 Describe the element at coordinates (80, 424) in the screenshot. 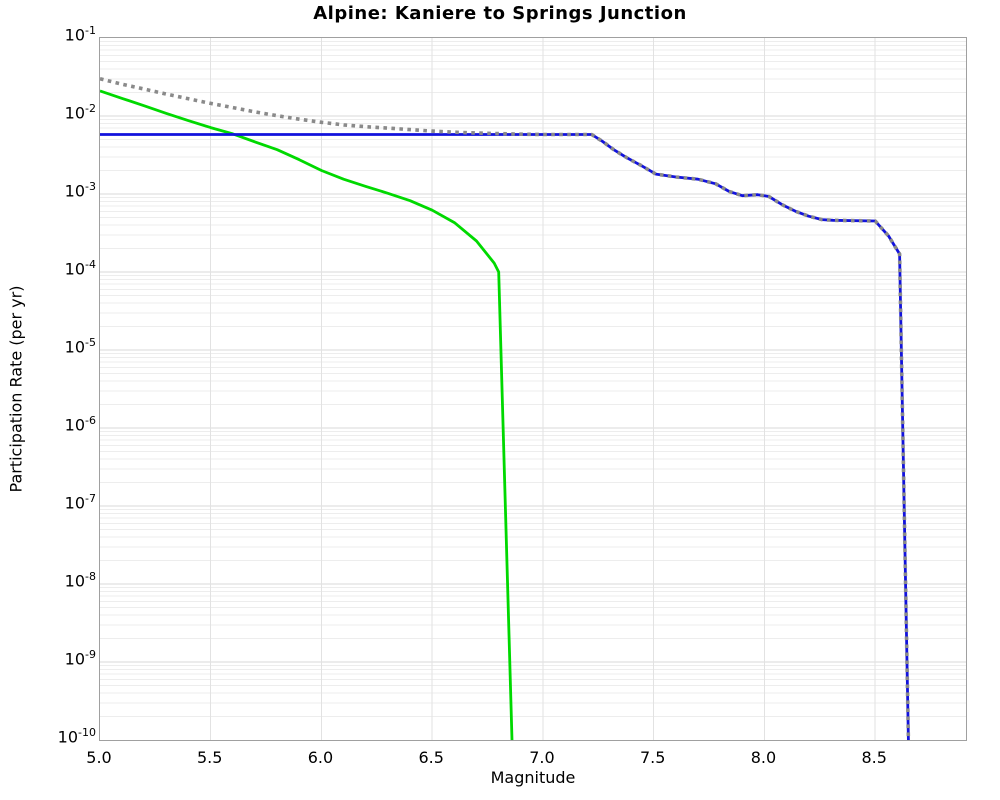

I see `y-tick-label: 10⁻⁶` at that location.